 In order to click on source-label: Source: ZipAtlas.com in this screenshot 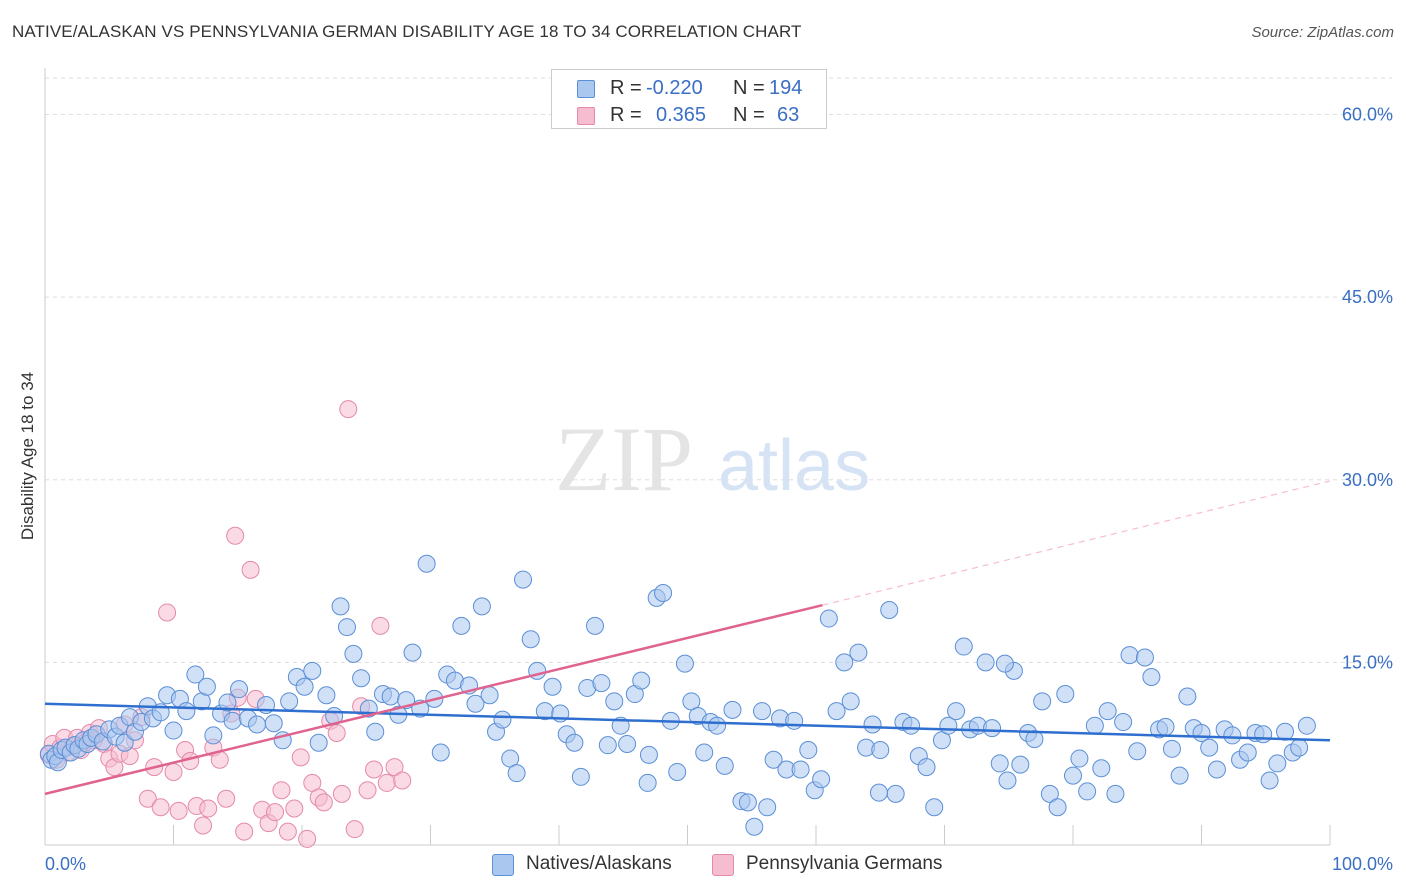, I will do `click(1322, 32)`.